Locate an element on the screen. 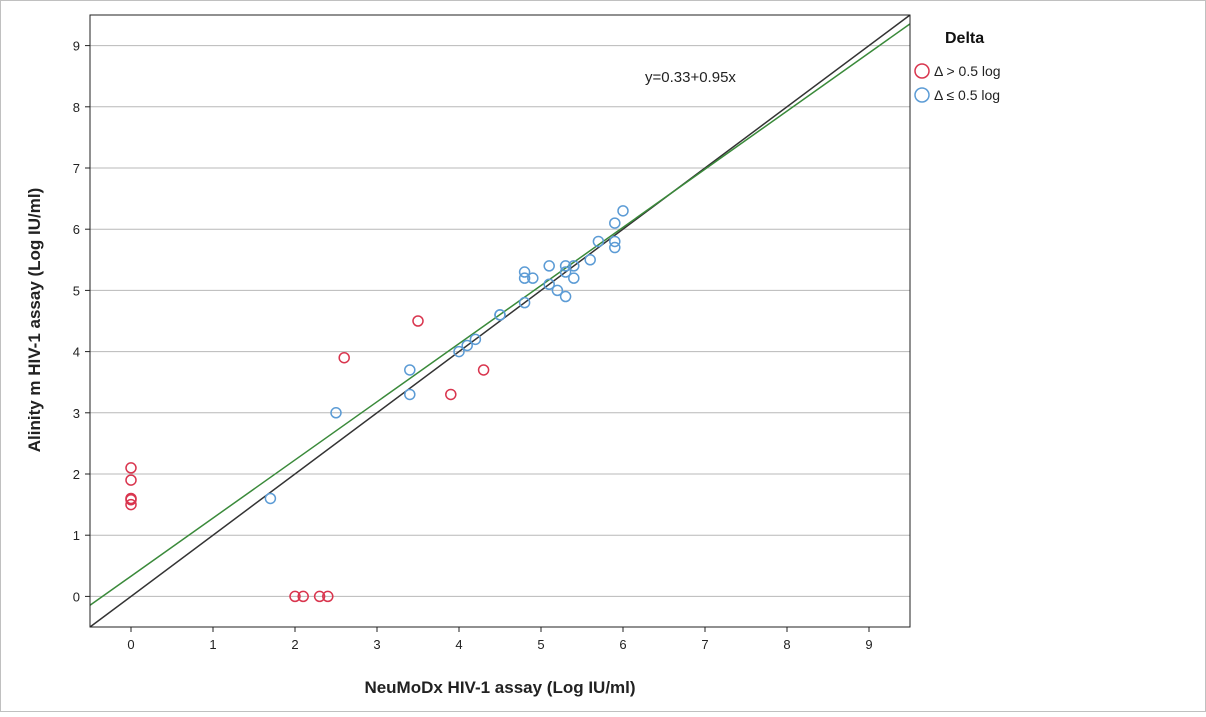  y-tick-label-4: 4 is located at coordinates (76, 352).